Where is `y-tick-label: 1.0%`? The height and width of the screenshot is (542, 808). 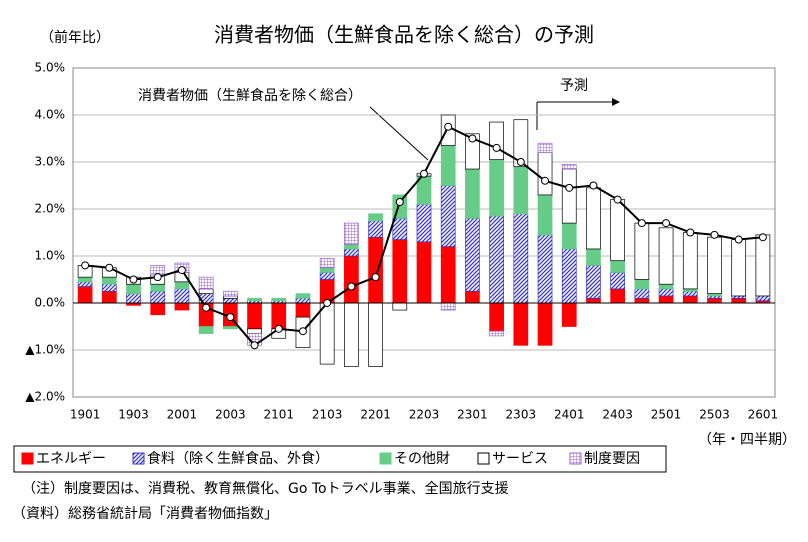 y-tick-label: 1.0% is located at coordinates (50, 256).